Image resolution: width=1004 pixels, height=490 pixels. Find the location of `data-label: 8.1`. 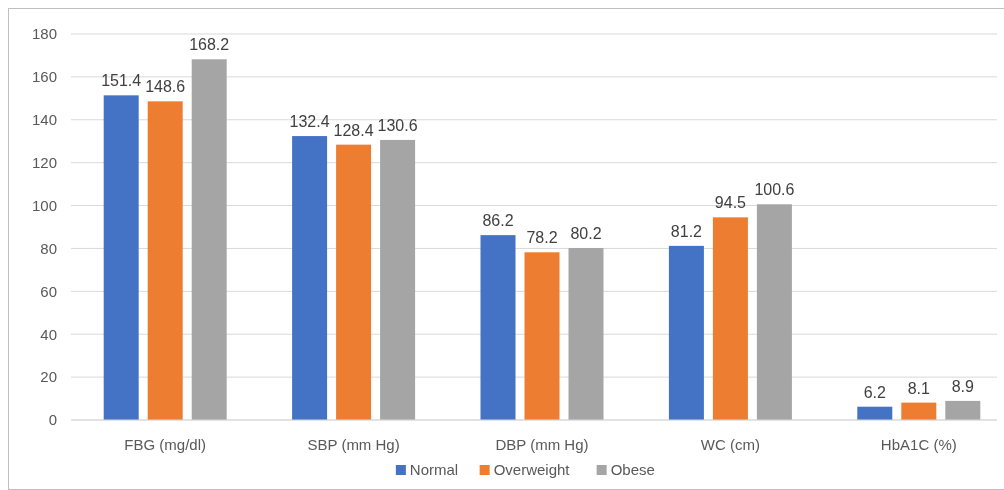

data-label: 8.1 is located at coordinates (919, 388).